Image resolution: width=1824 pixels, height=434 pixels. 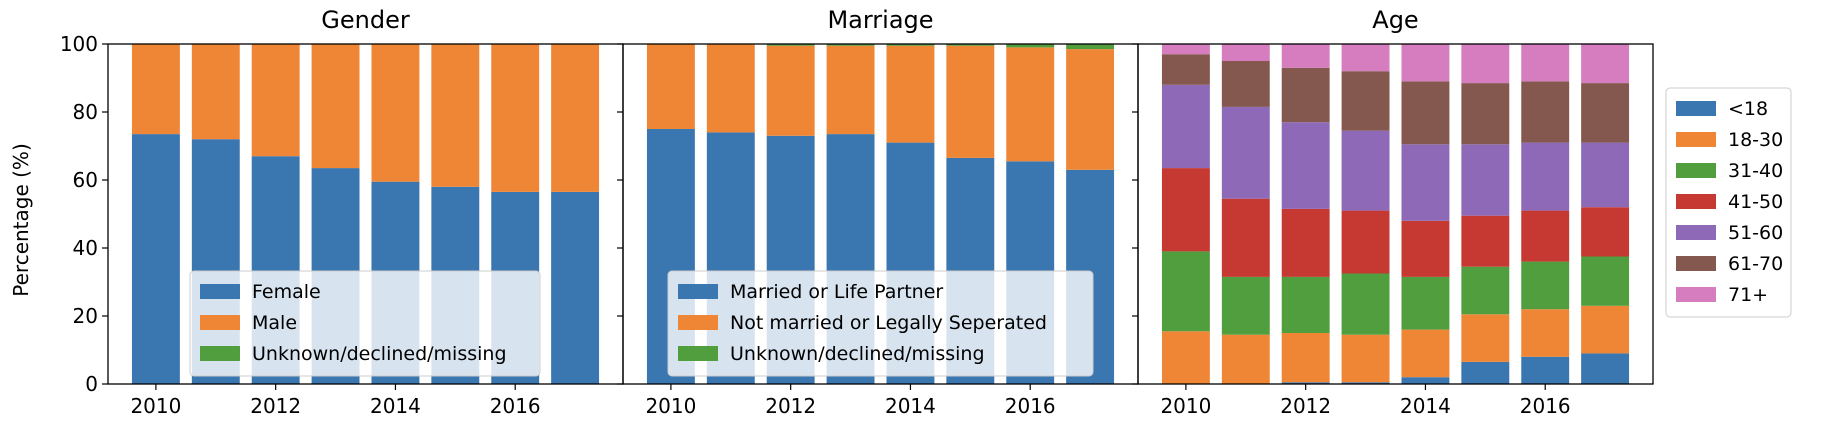 What do you see at coordinates (1425, 380) in the screenshot?
I see `bar-age-2014-s0` at bounding box center [1425, 380].